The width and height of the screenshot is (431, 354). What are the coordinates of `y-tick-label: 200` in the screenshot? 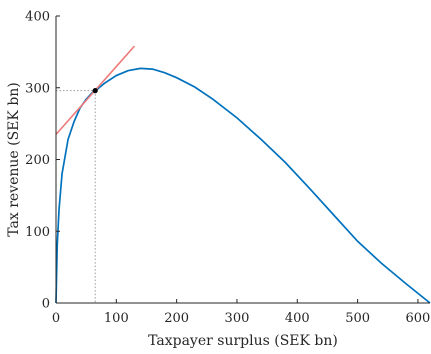 It's located at (37, 160).